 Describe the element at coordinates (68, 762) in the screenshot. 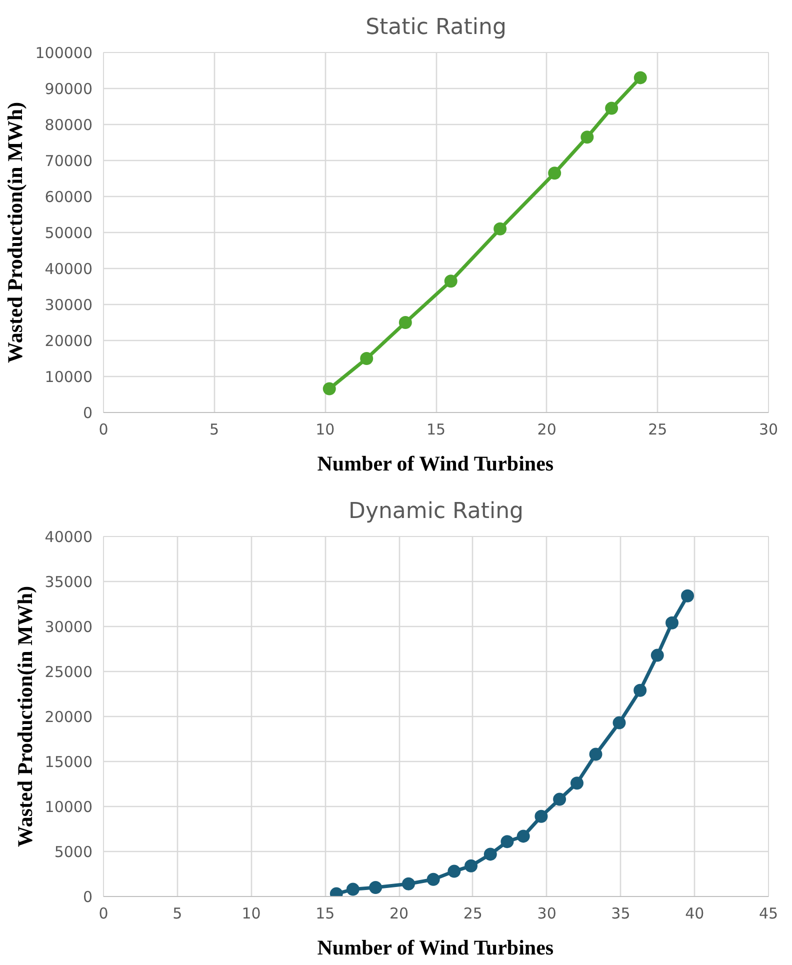

I see `y-tick-label: 15000` at that location.